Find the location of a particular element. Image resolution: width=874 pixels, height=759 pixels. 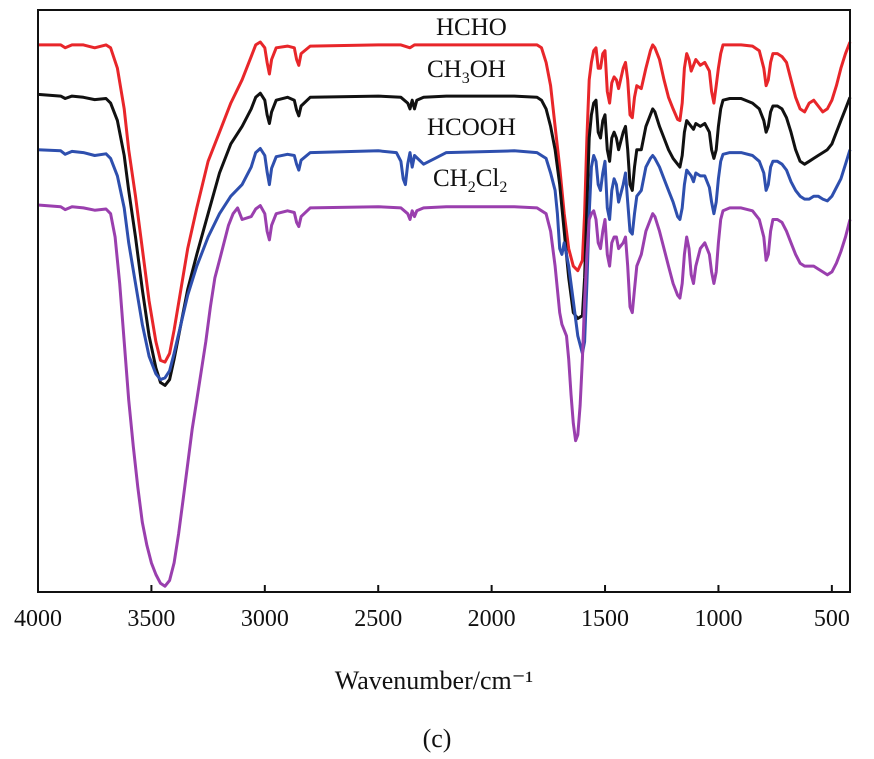

x-axis-ticks: 4000 3500 3000 2500 2000 1500 1000 500 is located at coordinates (432, 608).